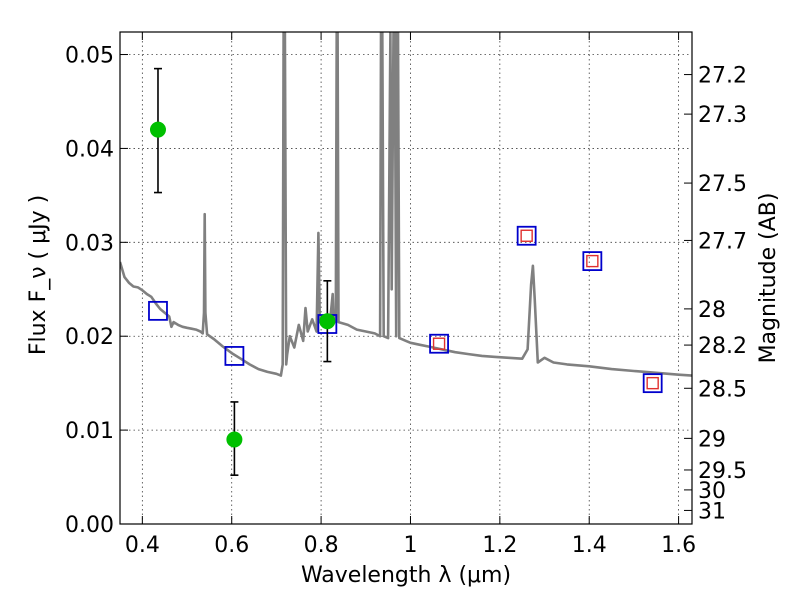 The width and height of the screenshot is (800, 600). What do you see at coordinates (712, 310) in the screenshot?
I see `magnitude-tick-label: 28` at bounding box center [712, 310].